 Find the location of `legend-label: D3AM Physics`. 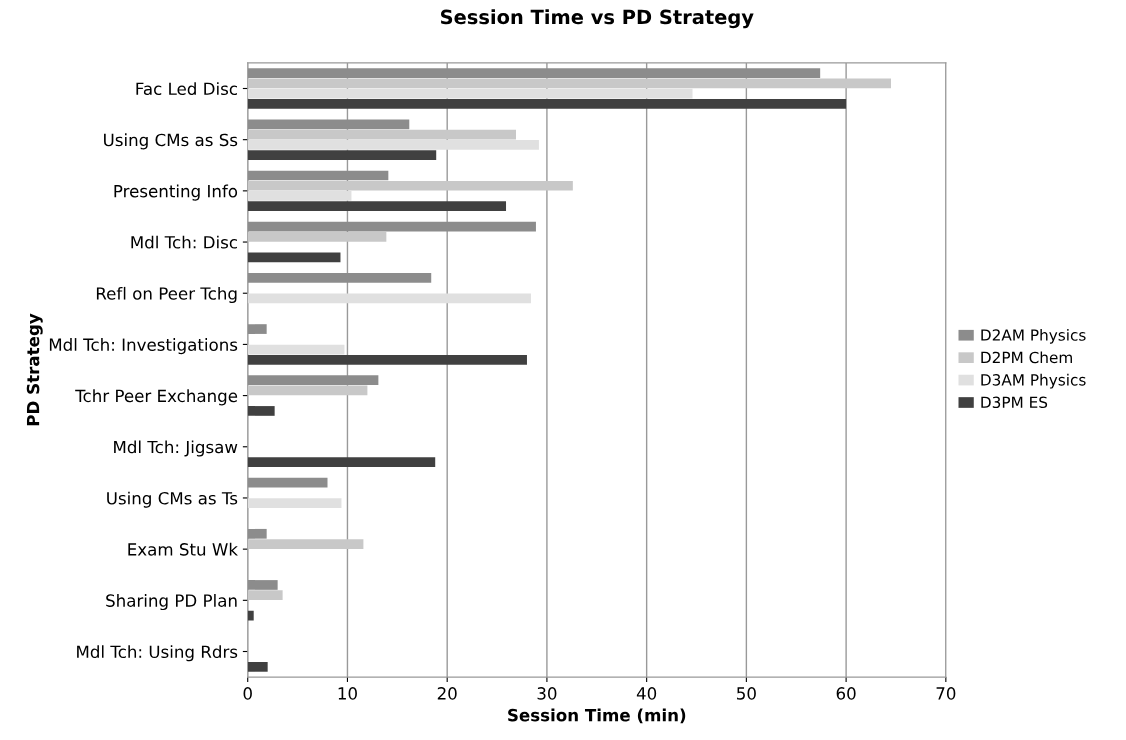

legend-label: D3AM Physics is located at coordinates (1033, 381).